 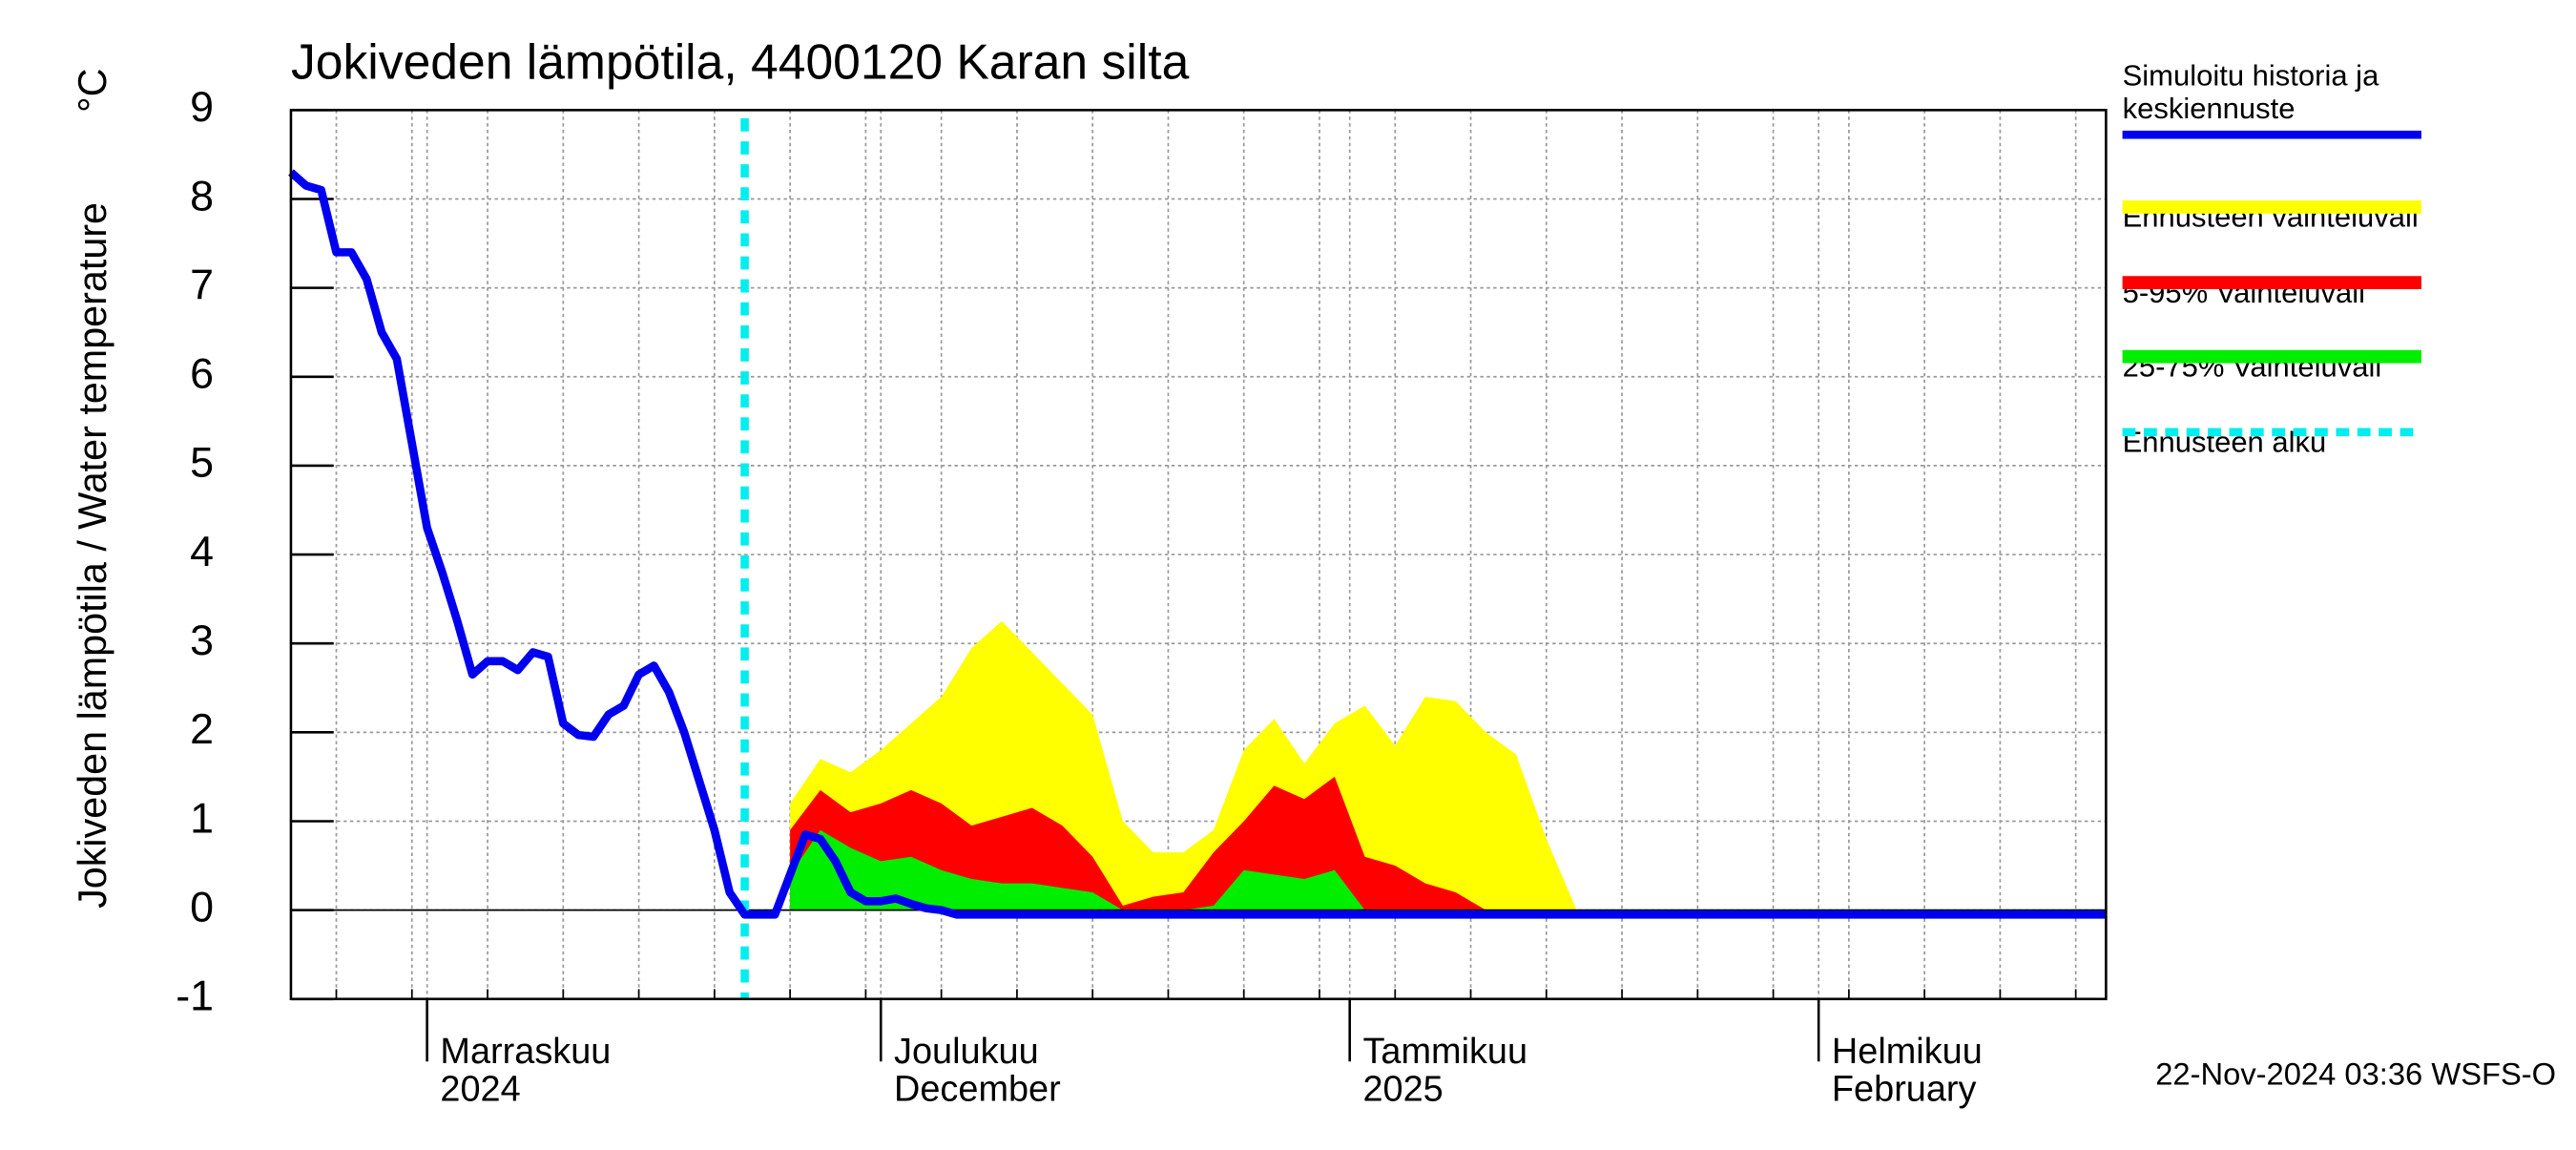 I want to click on x-tick-label-box: Helmikuu February, so click(x=1907, y=1071).